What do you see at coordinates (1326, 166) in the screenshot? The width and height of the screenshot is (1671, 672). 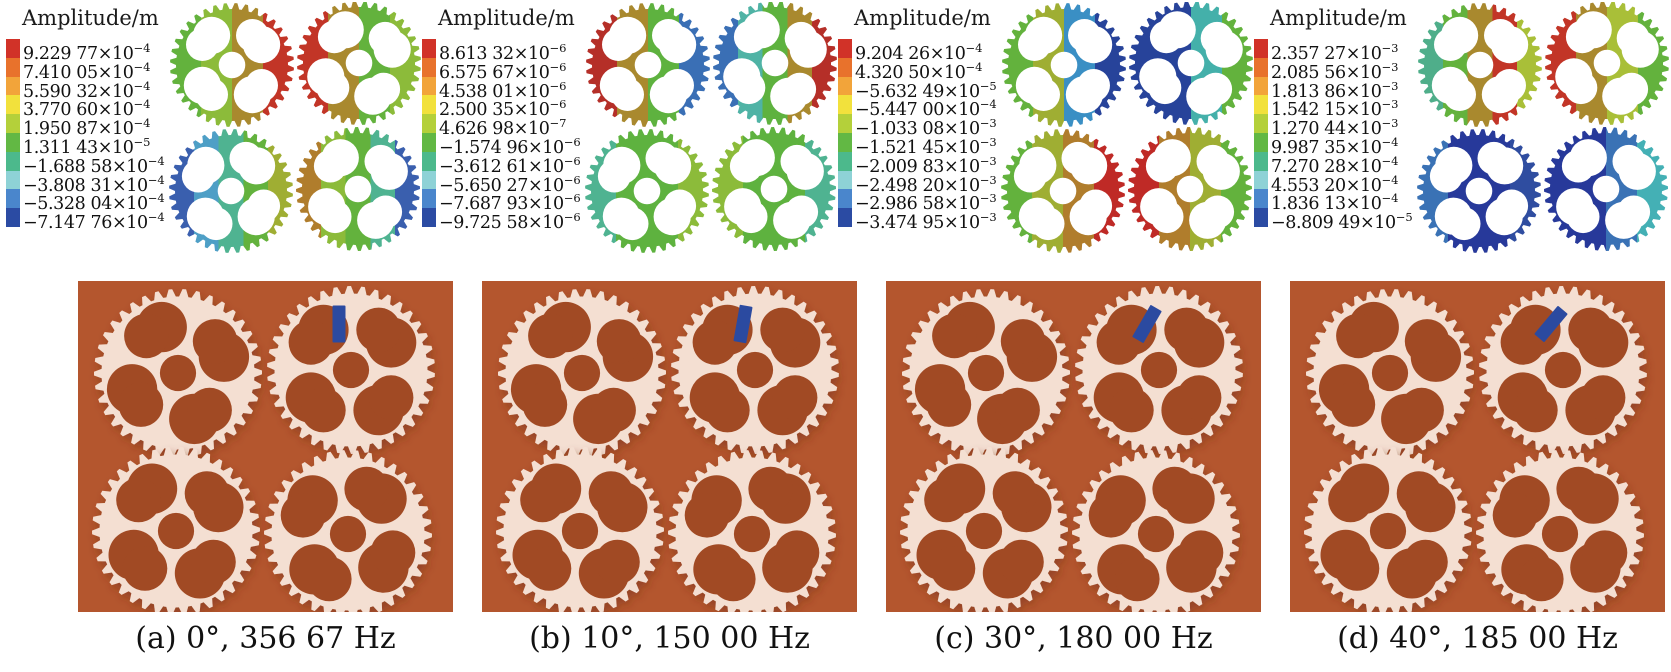 I see `legend-value-base: 7.270 28×10` at bounding box center [1326, 166].